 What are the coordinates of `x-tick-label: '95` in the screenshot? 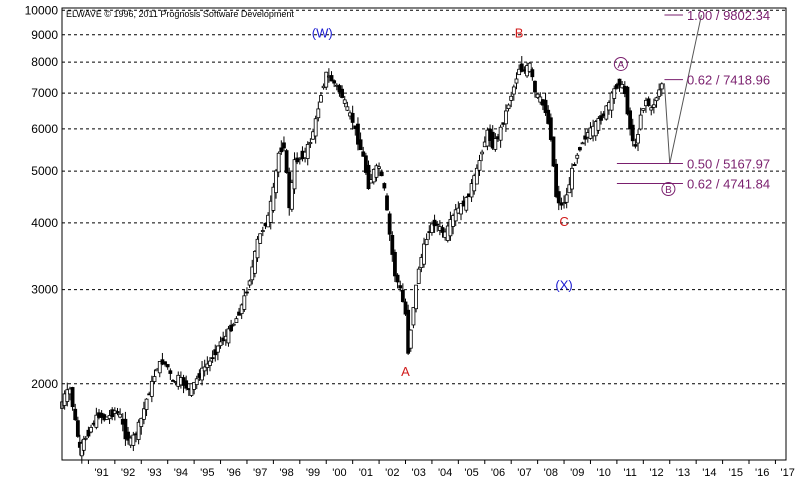 It's located at (207, 473).